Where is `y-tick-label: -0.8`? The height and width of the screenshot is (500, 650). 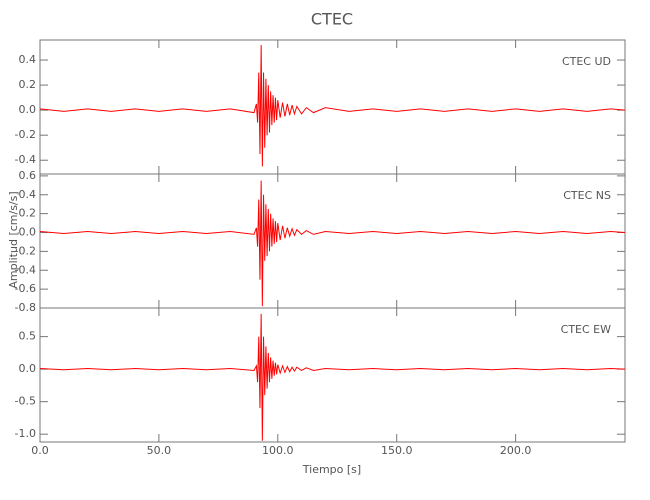
y-tick-label: -0.8 is located at coordinates (25, 307).